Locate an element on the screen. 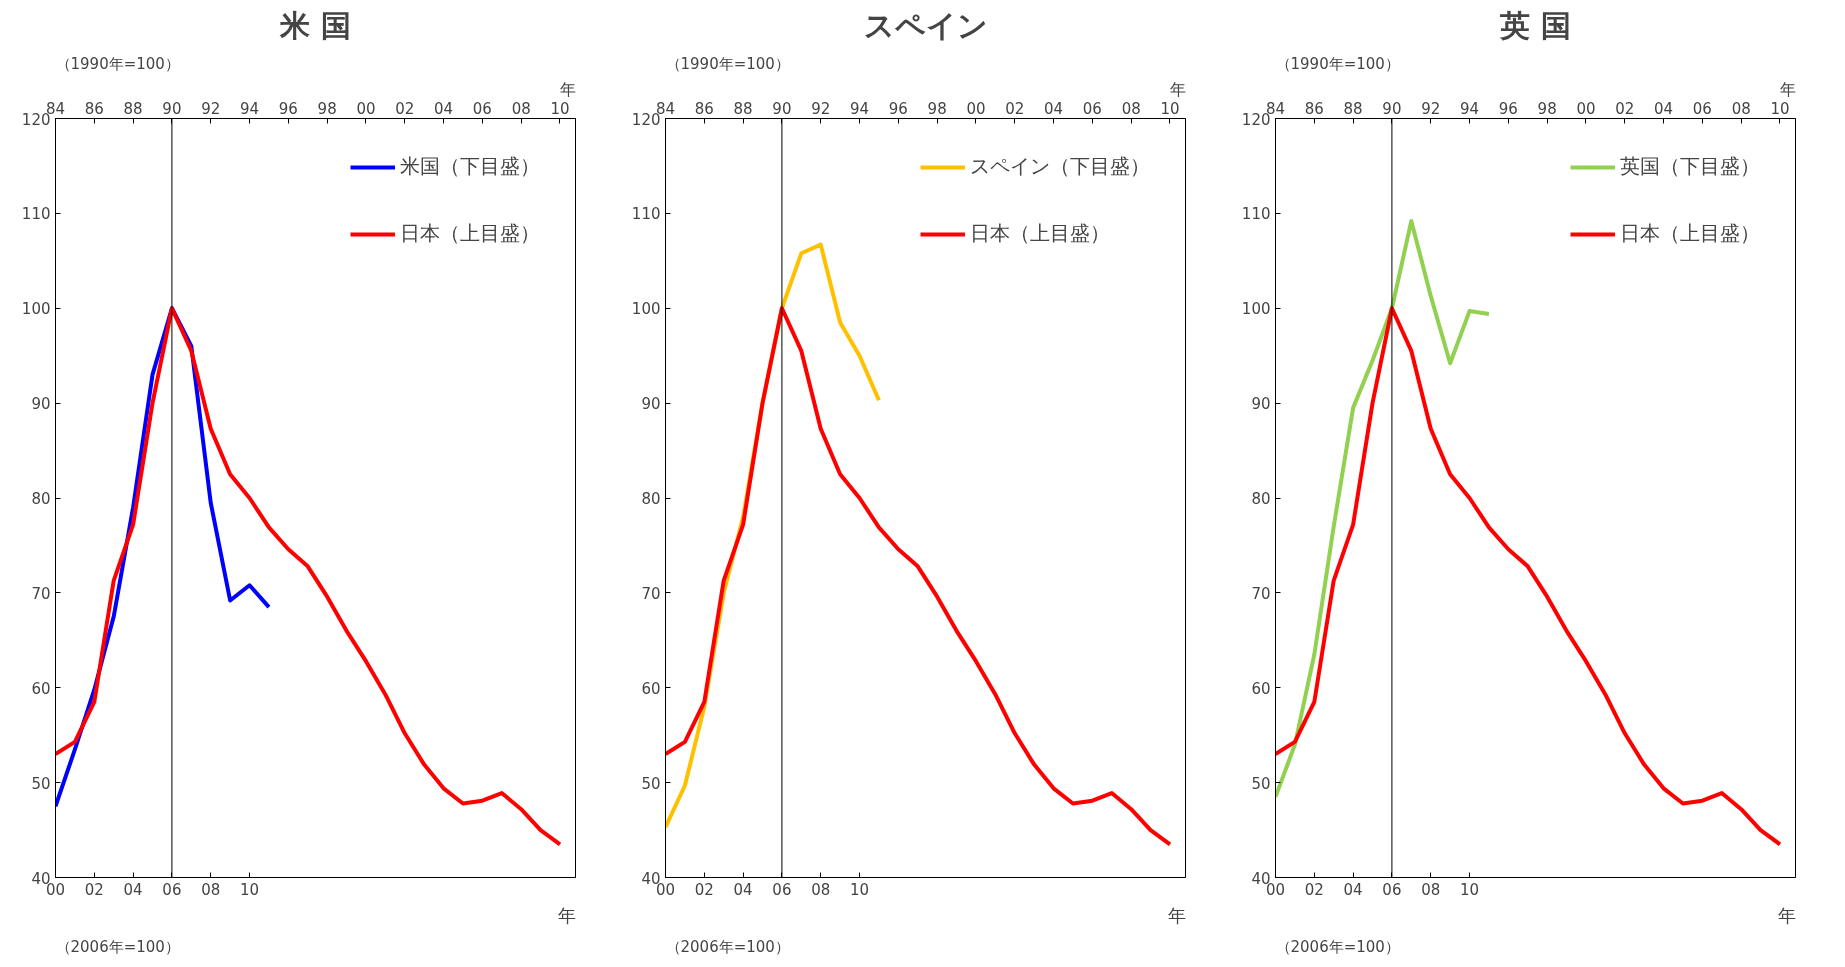 The width and height of the screenshot is (1845, 967). legend-label: 英国（下目盛） is located at coordinates (1690, 166).